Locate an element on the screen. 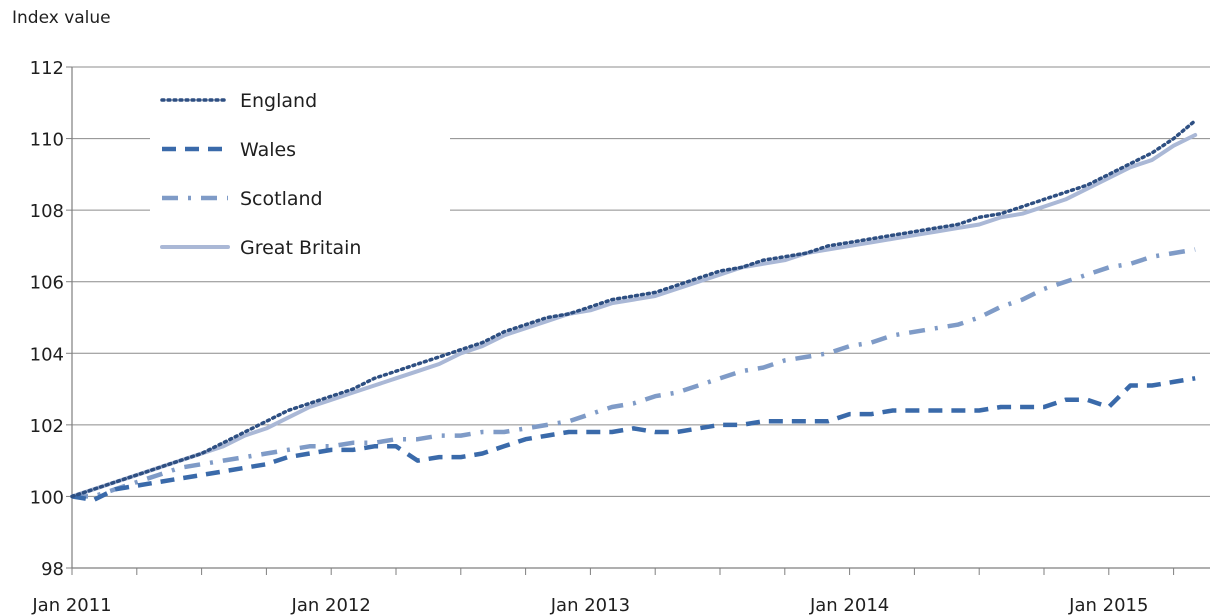  legend-label: Scotland is located at coordinates (281, 199).